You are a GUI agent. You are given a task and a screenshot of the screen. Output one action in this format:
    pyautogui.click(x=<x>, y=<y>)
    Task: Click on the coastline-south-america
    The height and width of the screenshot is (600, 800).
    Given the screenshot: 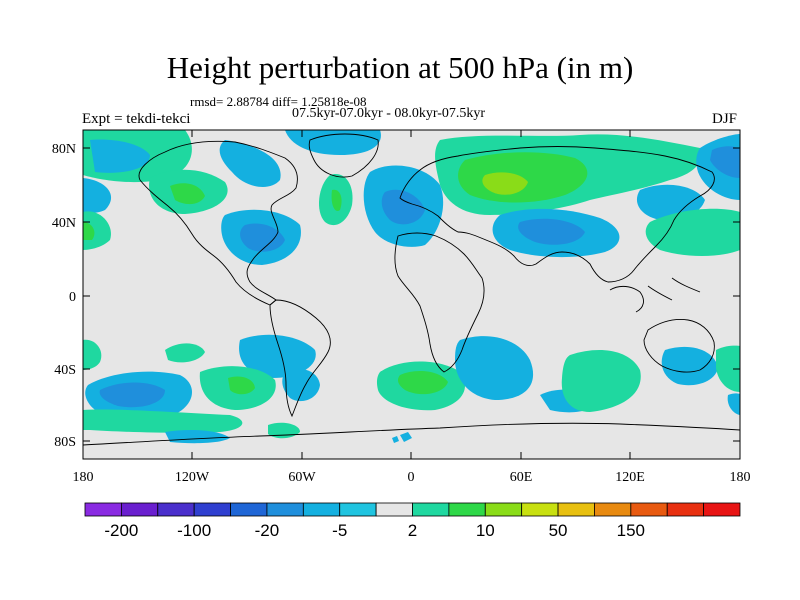 What is the action you would take?
    pyautogui.click(x=300, y=358)
    